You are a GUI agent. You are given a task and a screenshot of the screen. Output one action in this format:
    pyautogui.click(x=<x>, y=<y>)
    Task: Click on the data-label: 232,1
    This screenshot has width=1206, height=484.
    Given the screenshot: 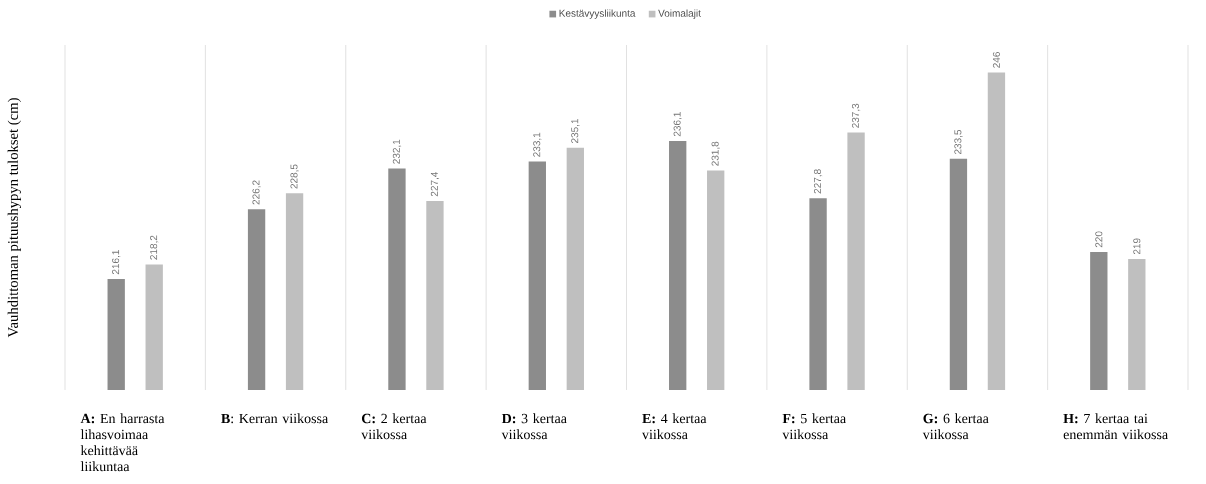 What is the action you would take?
    pyautogui.click(x=397, y=151)
    